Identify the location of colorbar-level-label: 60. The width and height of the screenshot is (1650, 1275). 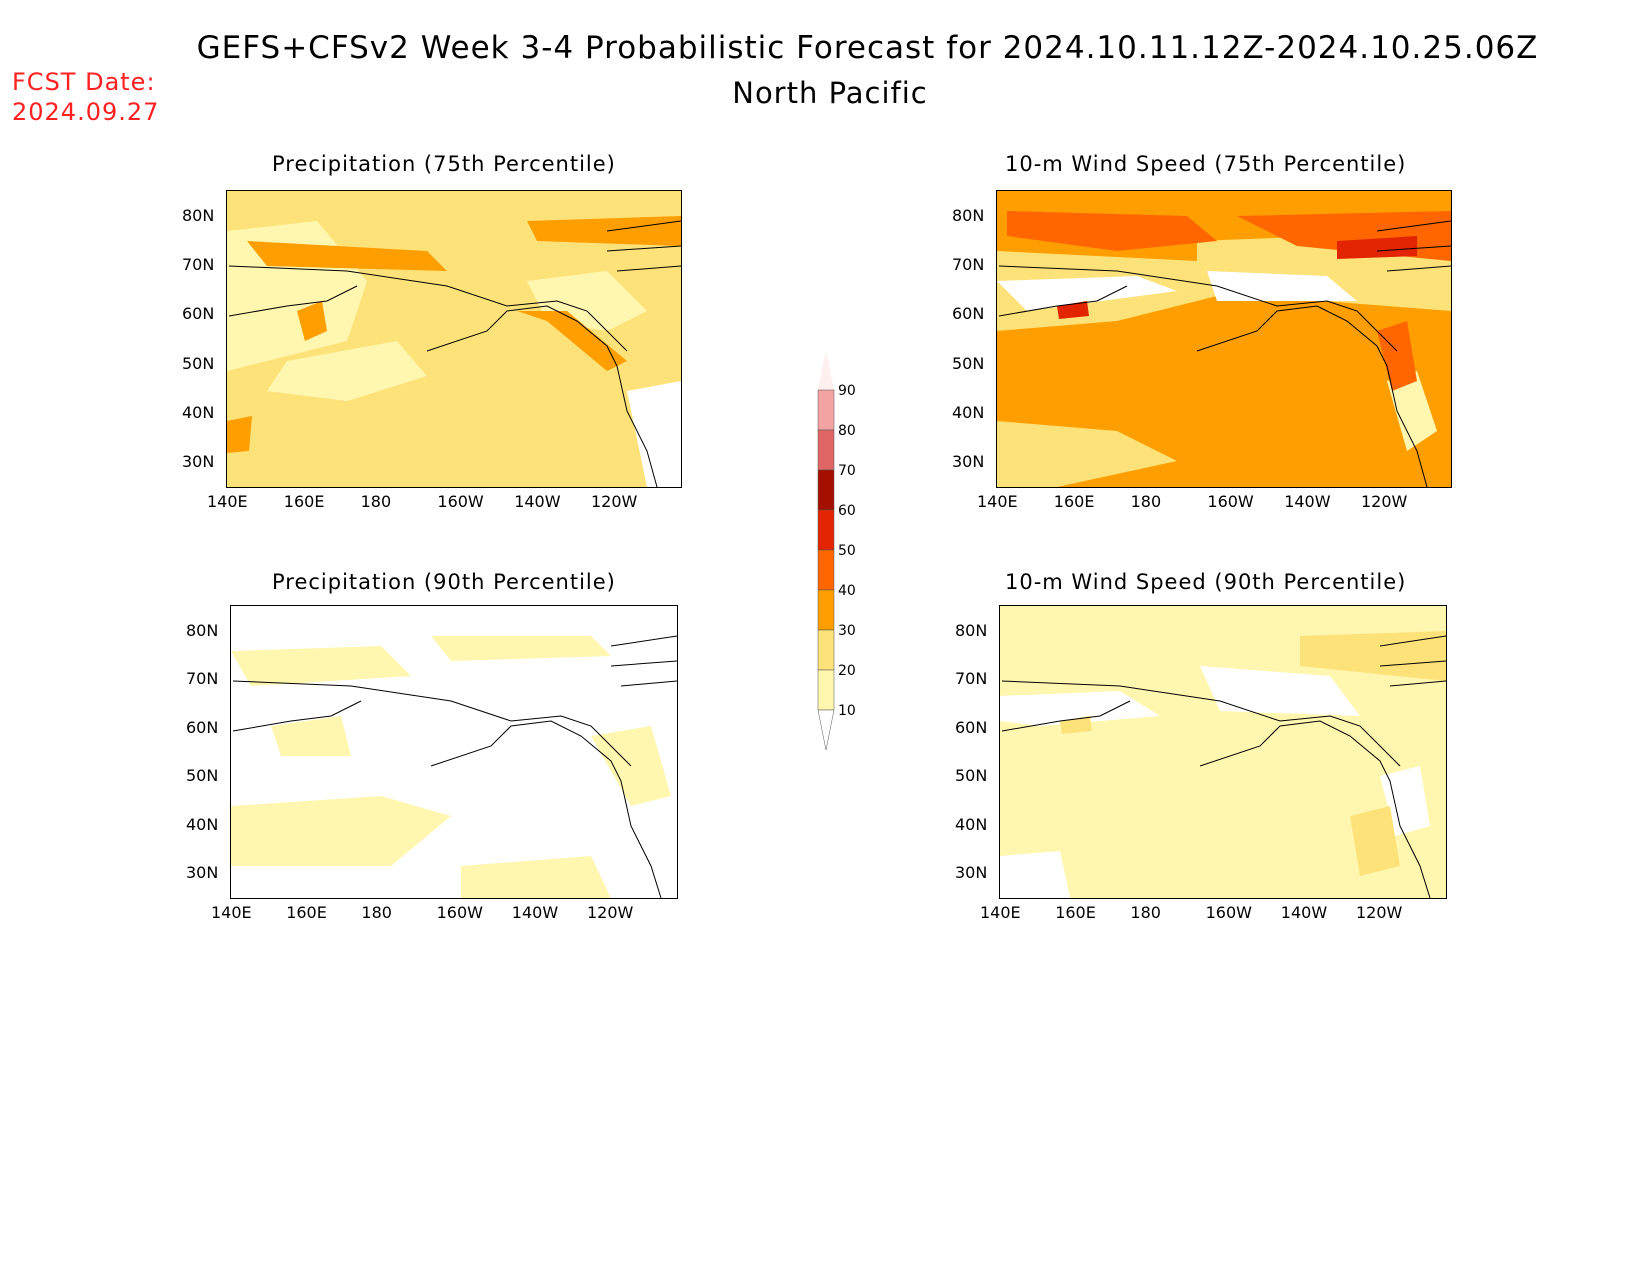
(847, 511).